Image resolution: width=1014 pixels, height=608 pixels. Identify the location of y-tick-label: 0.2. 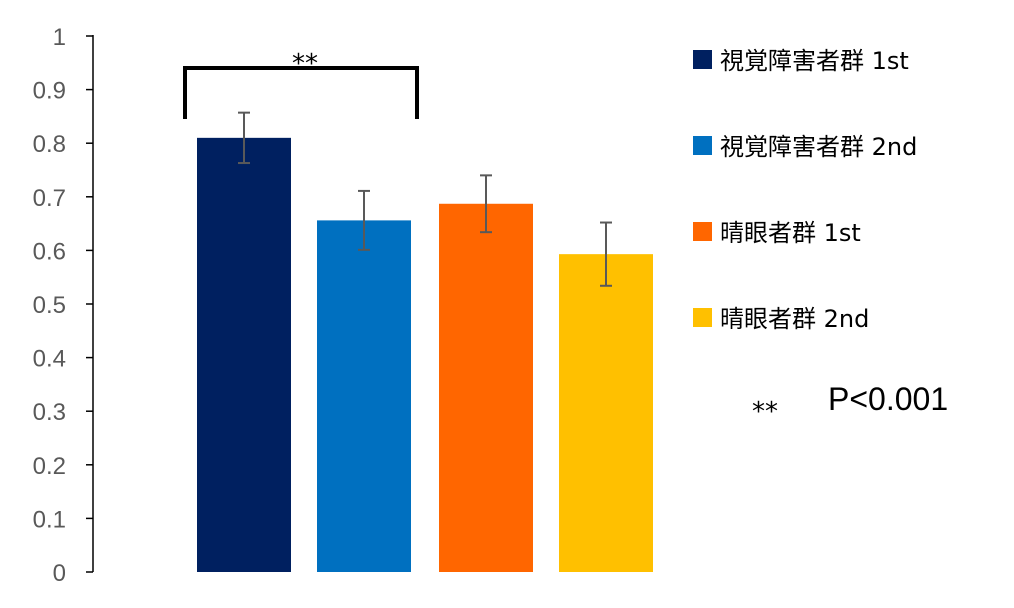
(49, 466).